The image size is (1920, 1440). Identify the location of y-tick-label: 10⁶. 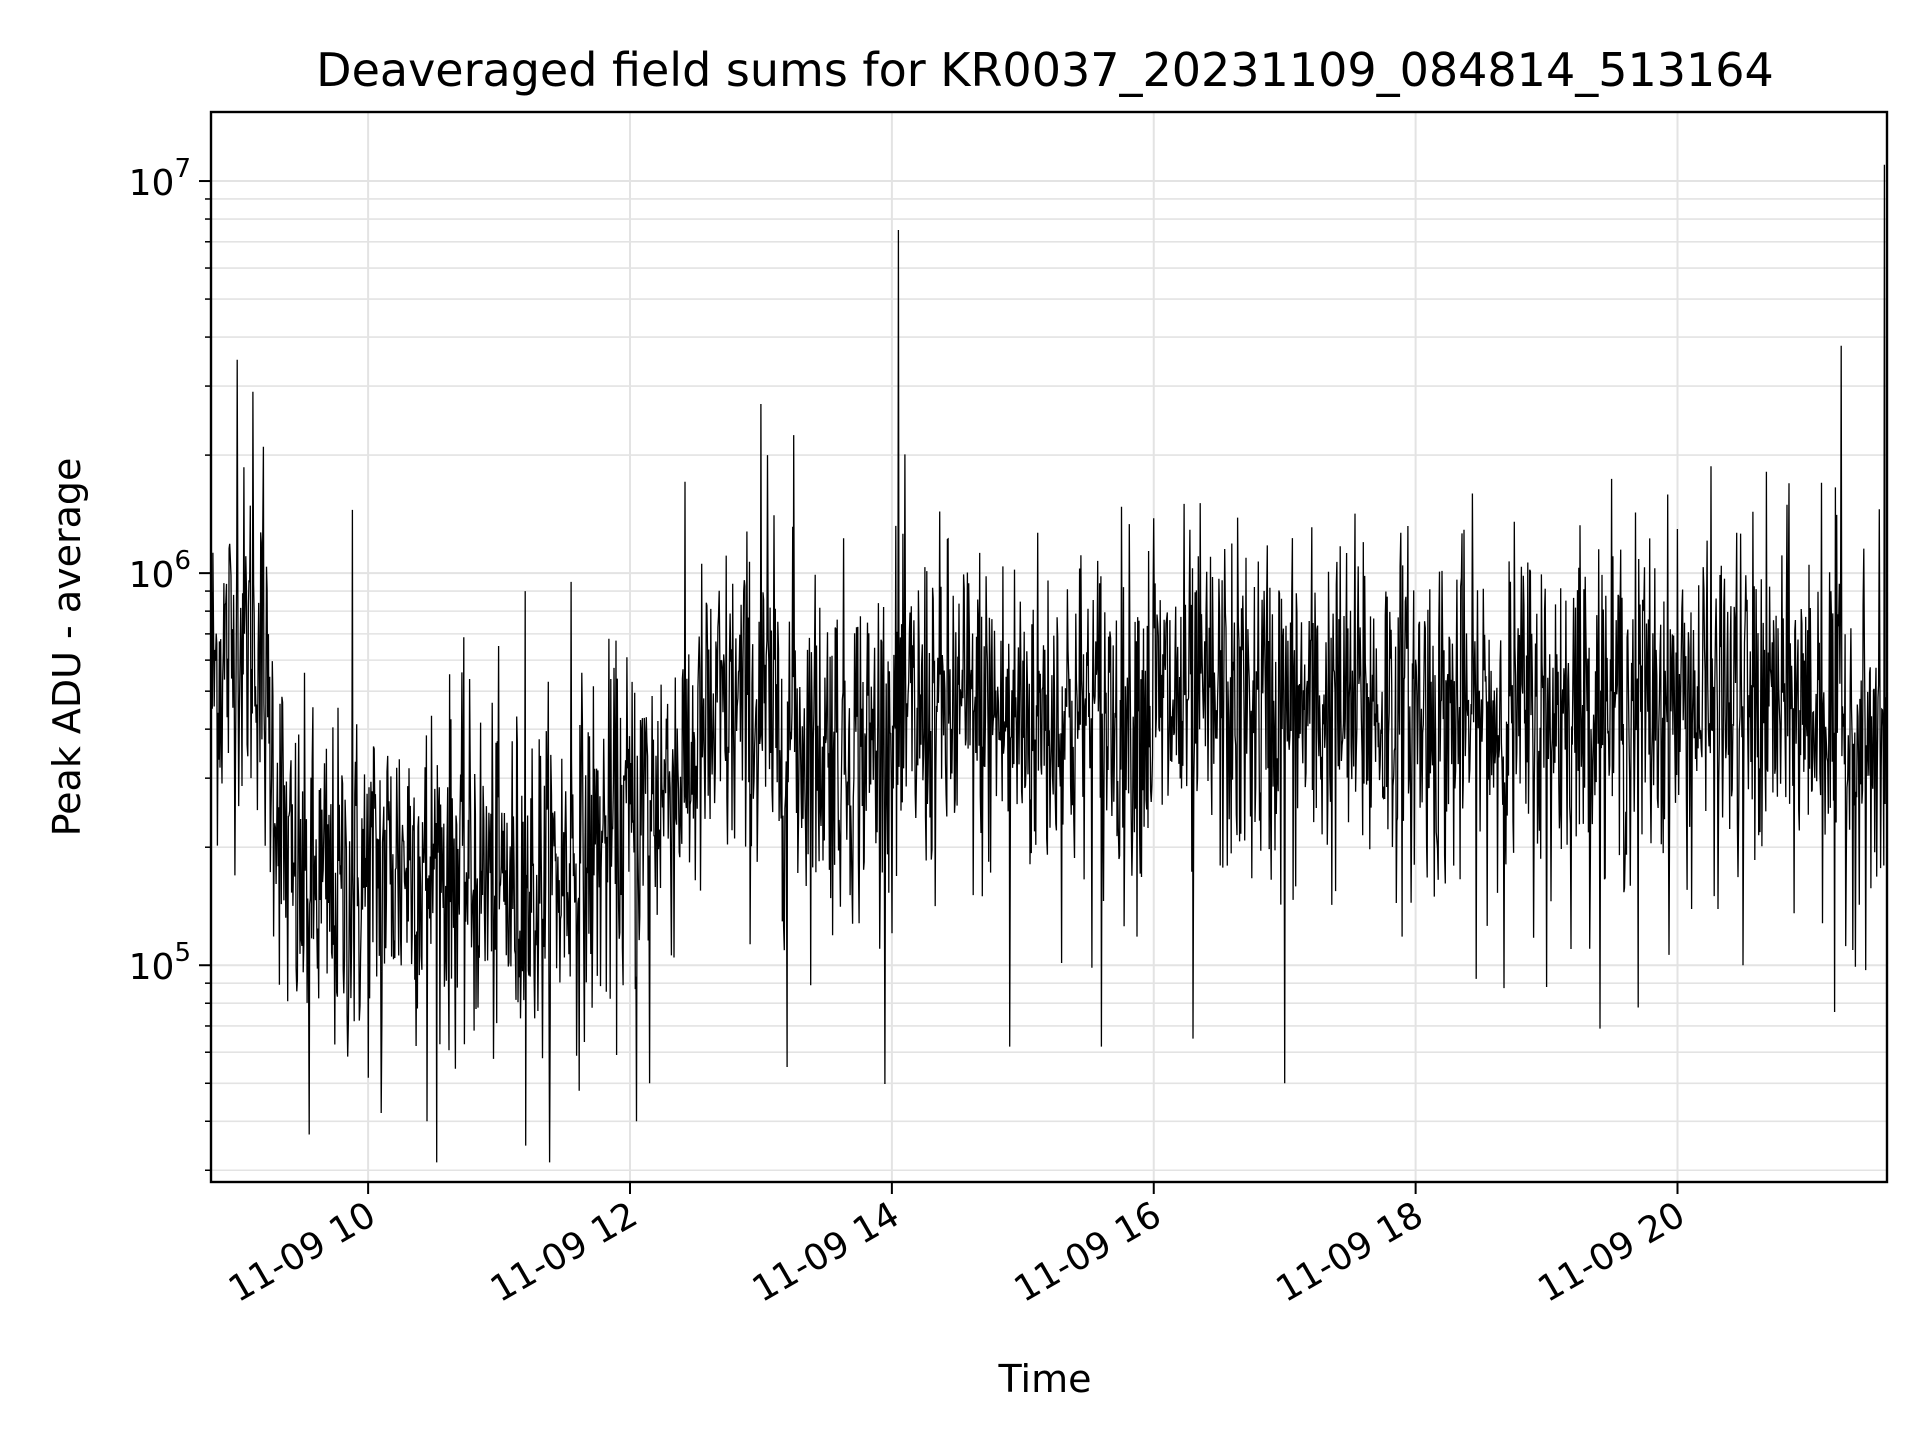
(160, 571).